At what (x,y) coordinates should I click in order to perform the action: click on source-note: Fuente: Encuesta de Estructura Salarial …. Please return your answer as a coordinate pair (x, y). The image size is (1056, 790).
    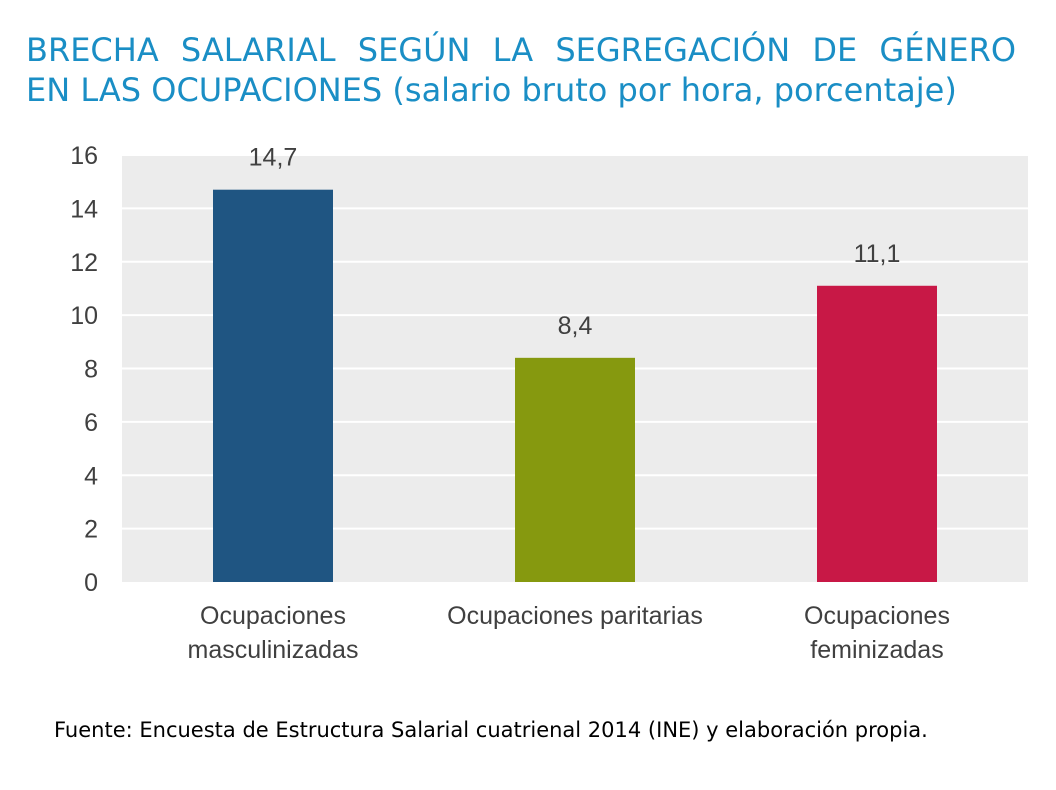
    Looking at the image, I should click on (491, 730).